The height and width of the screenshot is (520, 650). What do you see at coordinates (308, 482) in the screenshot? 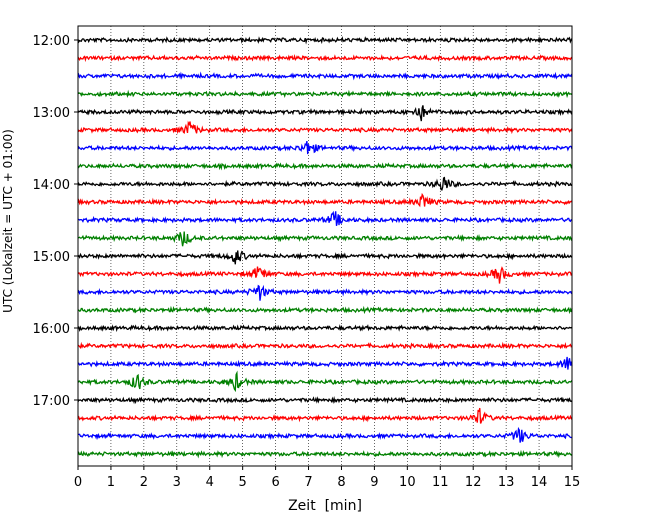
I see `x-tick-label: 7` at bounding box center [308, 482].